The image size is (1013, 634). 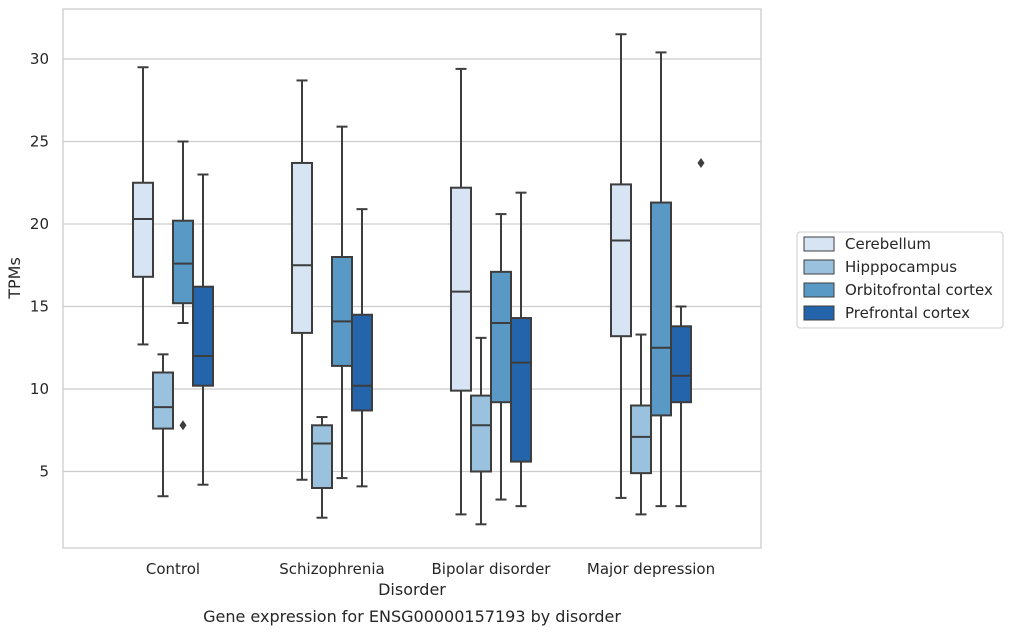 What do you see at coordinates (14, 278) in the screenshot?
I see `y-axis-label: TPMs` at bounding box center [14, 278].